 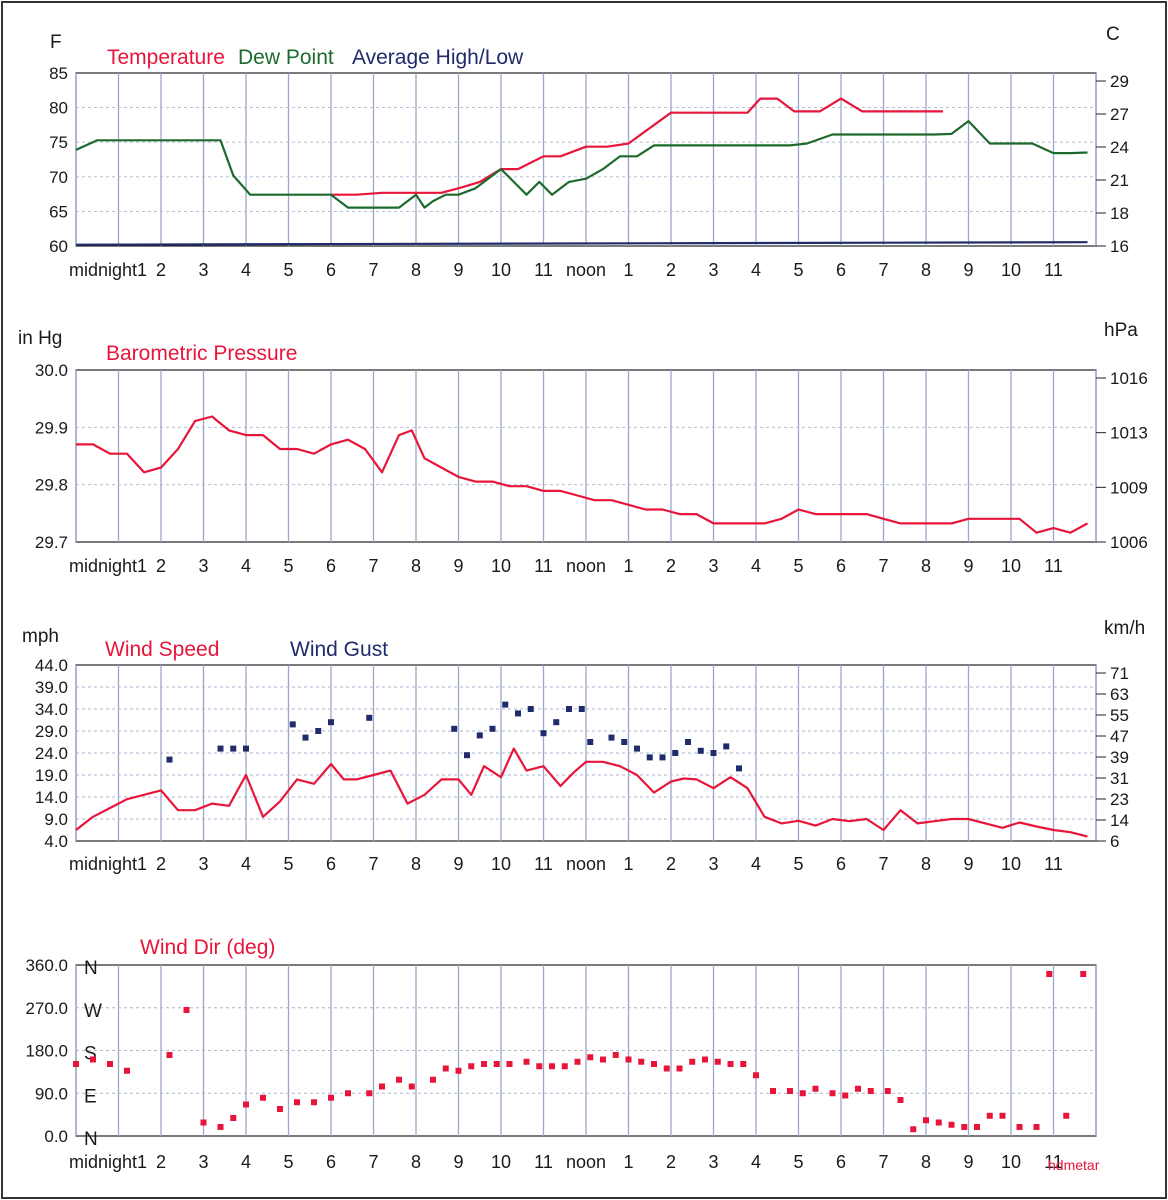 What do you see at coordinates (1129, 433) in the screenshot?
I see `y-tick-label-right: 1013` at bounding box center [1129, 433].